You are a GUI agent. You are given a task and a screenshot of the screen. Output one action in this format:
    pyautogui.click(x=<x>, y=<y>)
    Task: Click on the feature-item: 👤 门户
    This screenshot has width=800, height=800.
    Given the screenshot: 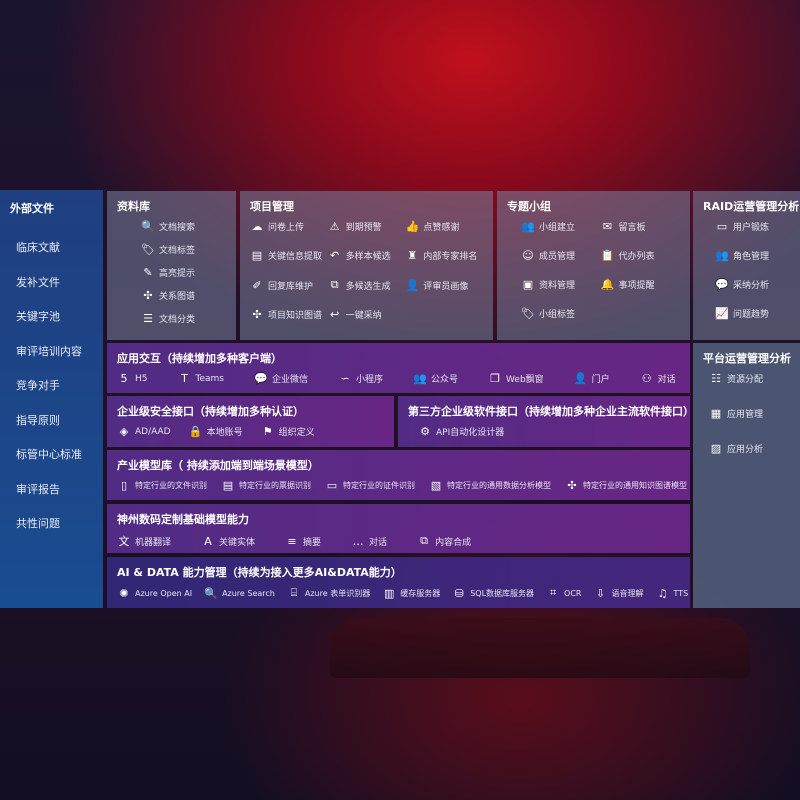 What is the action you would take?
    pyautogui.click(x=592, y=378)
    